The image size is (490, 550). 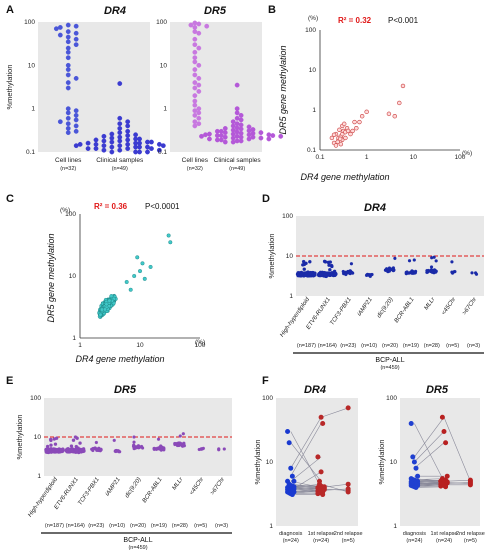 I want to click on panel-f-dr5-relapse1-point, so click(x=446, y=487).